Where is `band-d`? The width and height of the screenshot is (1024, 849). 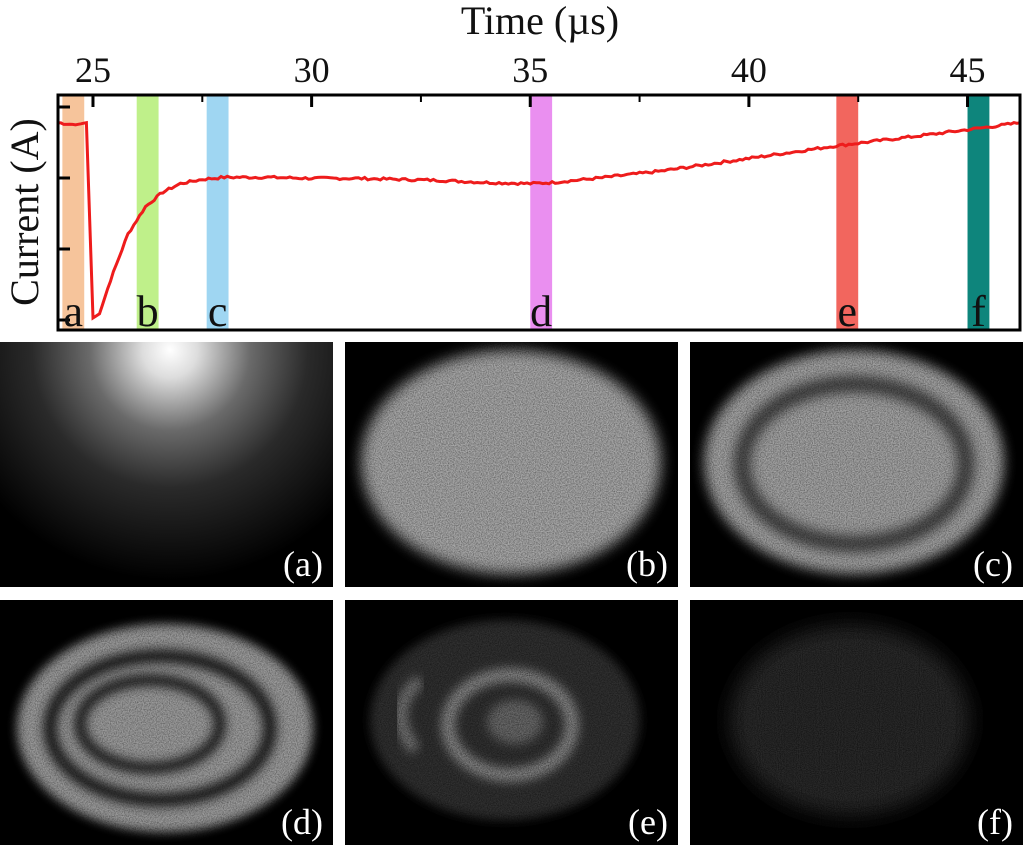
band-d is located at coordinates (541, 212).